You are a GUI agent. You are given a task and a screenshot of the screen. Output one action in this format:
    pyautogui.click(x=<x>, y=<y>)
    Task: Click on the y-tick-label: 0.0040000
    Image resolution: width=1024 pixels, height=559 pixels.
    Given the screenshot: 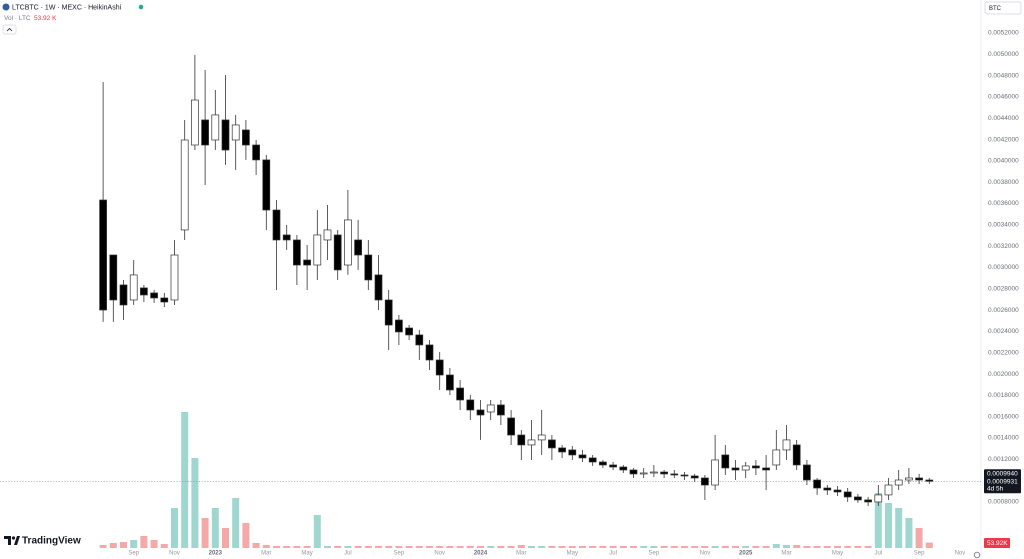 What is the action you would take?
    pyautogui.click(x=1003, y=161)
    